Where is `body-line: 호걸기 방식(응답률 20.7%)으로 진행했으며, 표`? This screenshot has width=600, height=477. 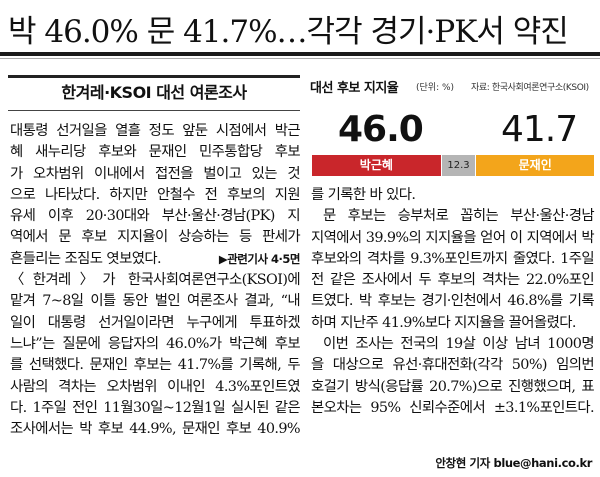 body-line: 호걸기 방식(응답률 20.7%)으로 진행했으며, 표 is located at coordinates (453, 386).